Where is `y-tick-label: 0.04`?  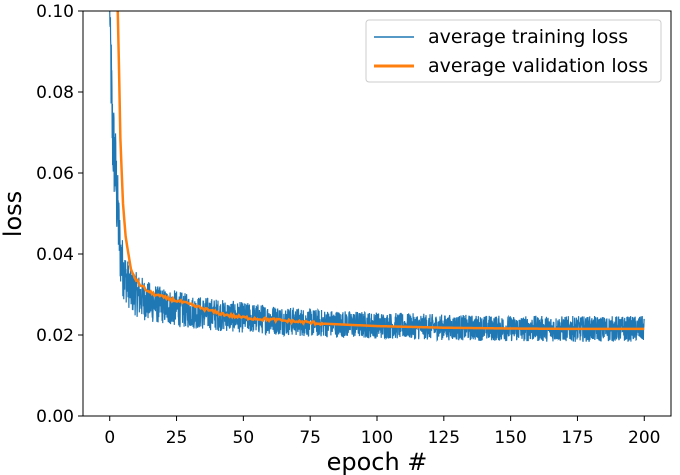
y-tick-label: 0.04 is located at coordinates (55, 255).